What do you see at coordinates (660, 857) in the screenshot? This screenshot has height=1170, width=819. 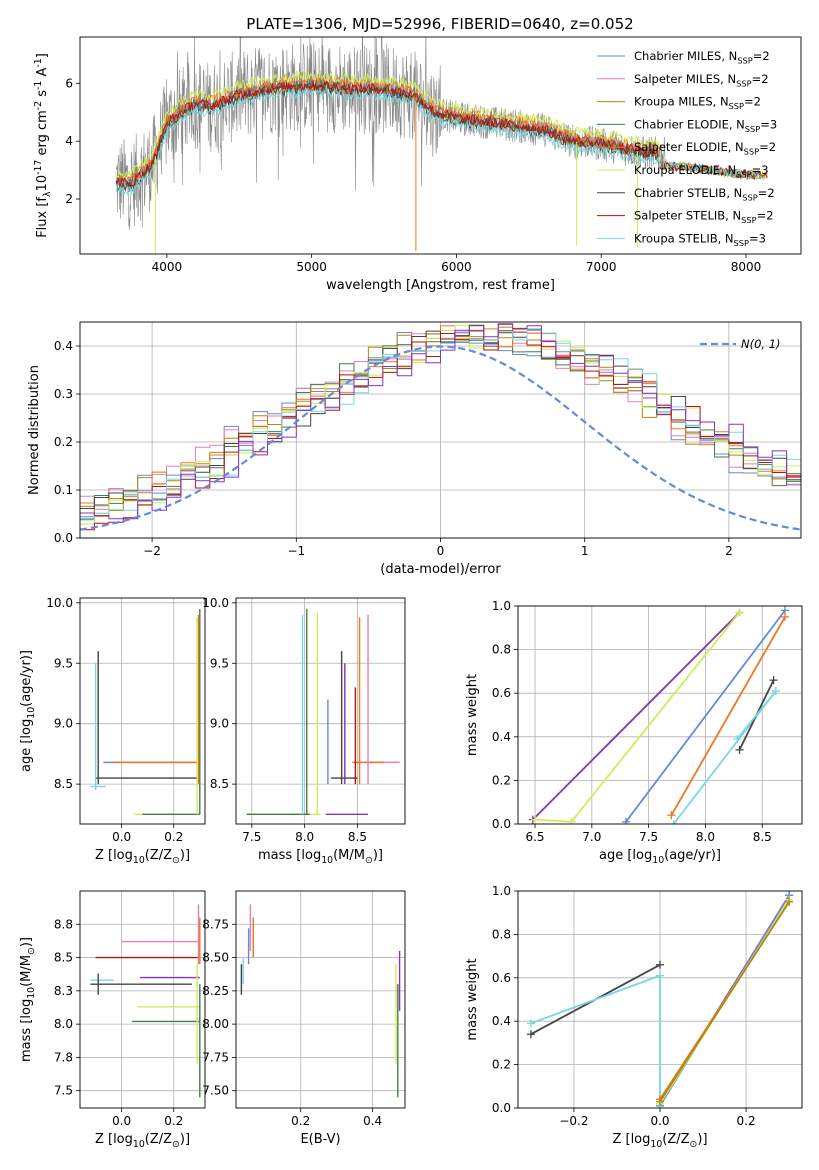 I see `x-axis-label: age [log10(age/yr)]` at bounding box center [660, 857].